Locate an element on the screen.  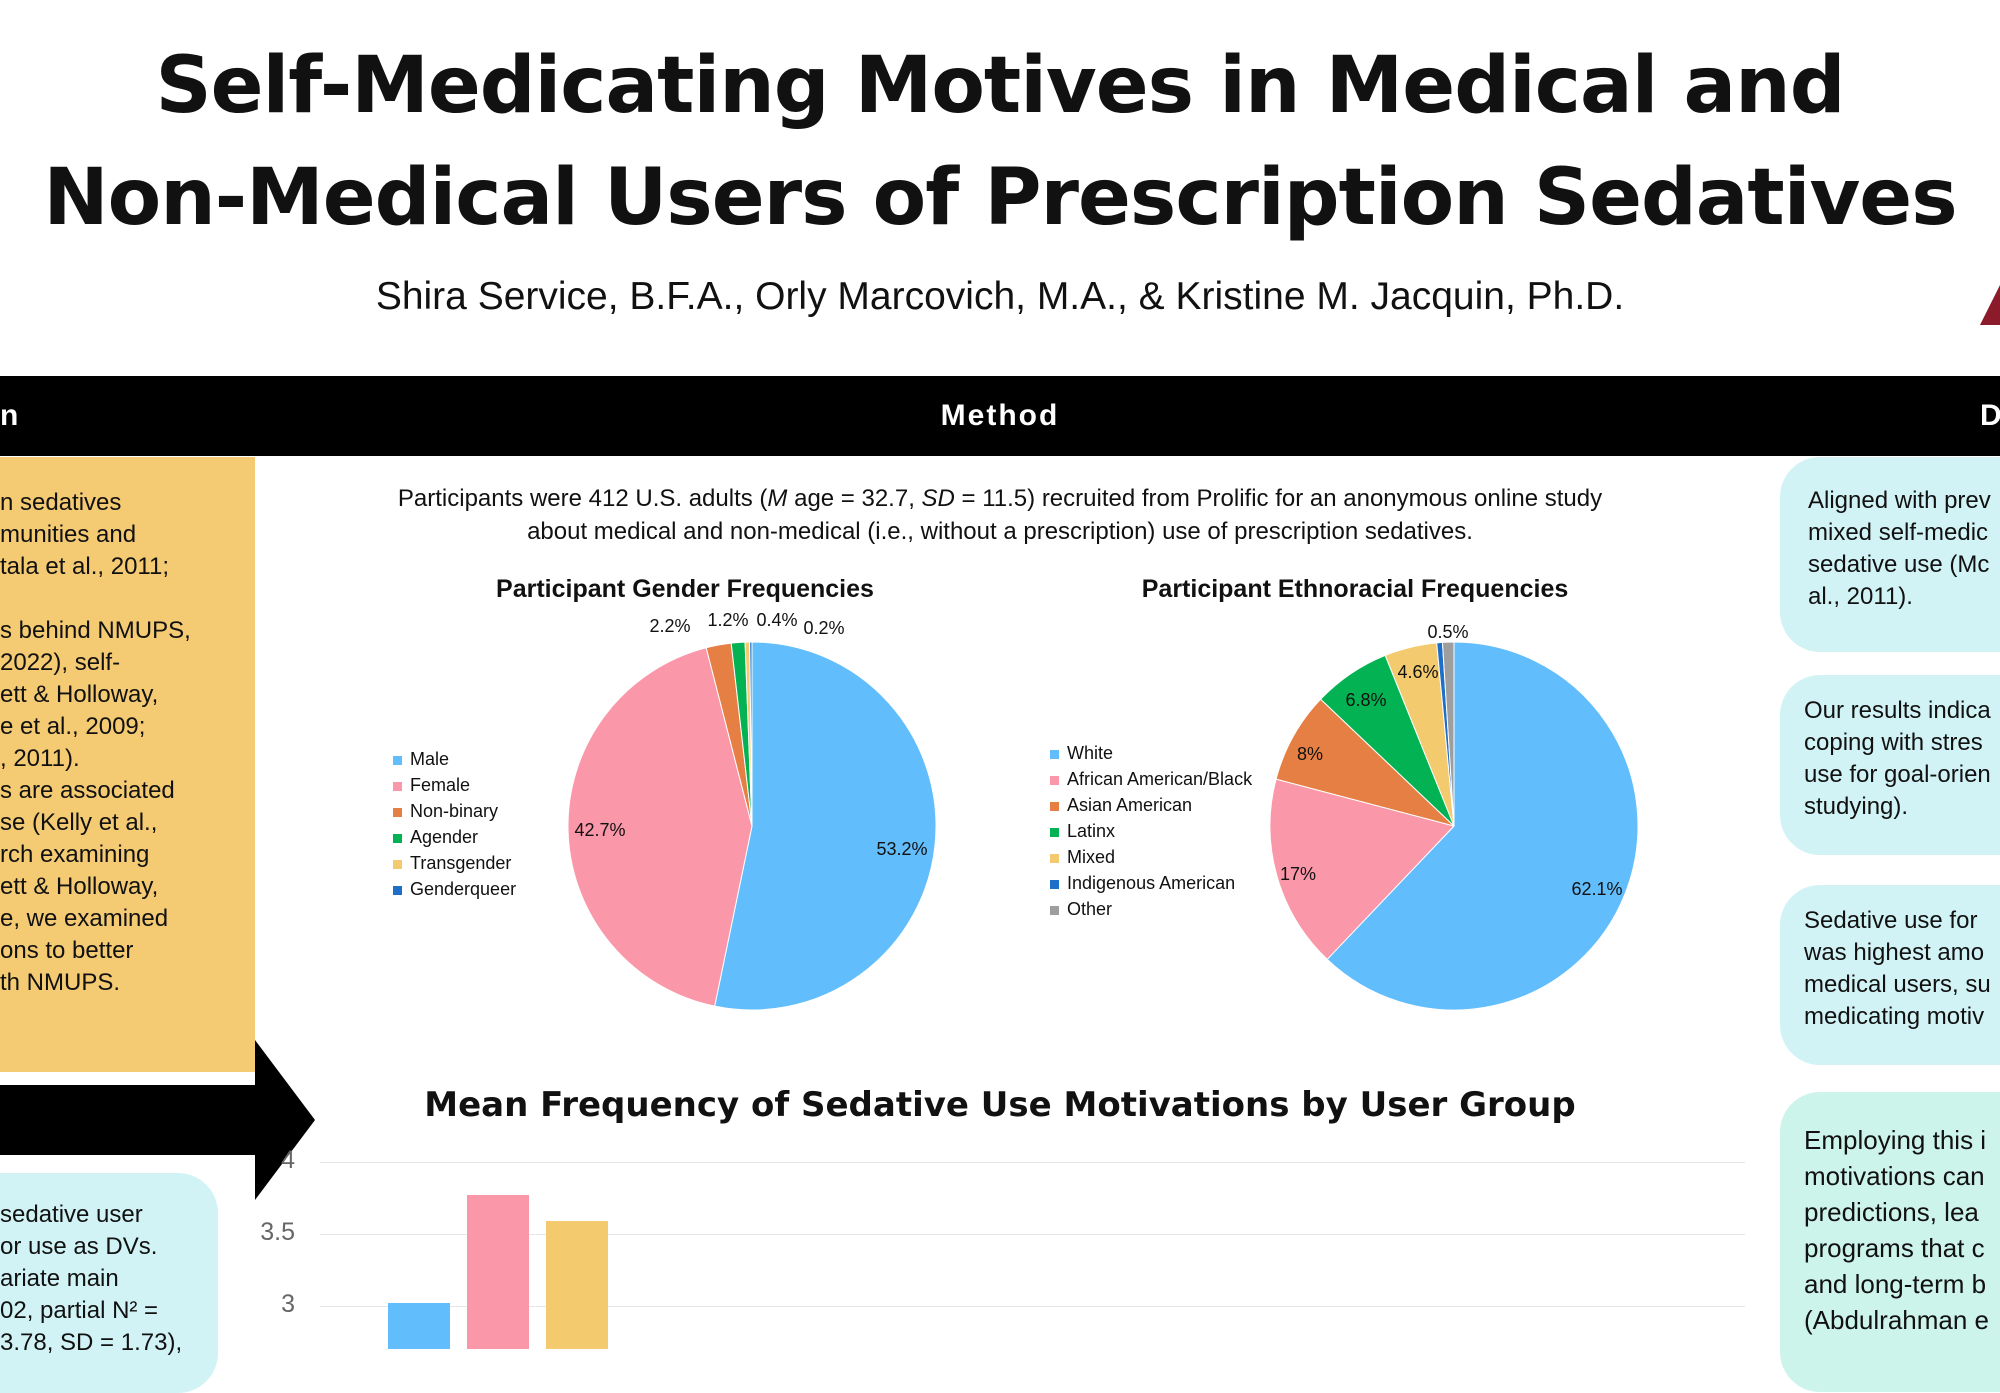
legend-label: Male is located at coordinates (430, 759).